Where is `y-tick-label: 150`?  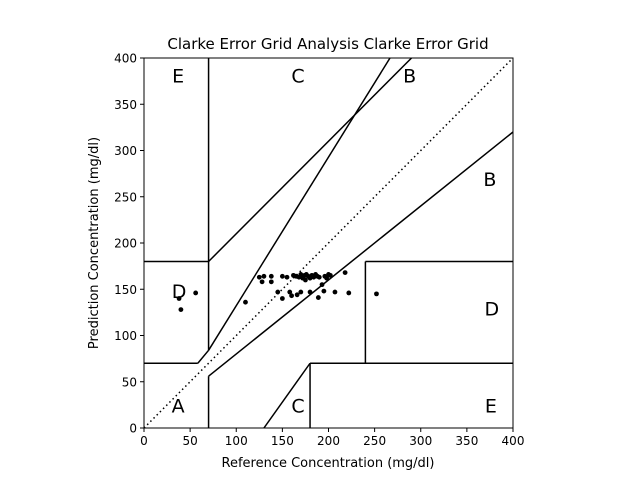
y-tick-label: 150 is located at coordinates (125, 290).